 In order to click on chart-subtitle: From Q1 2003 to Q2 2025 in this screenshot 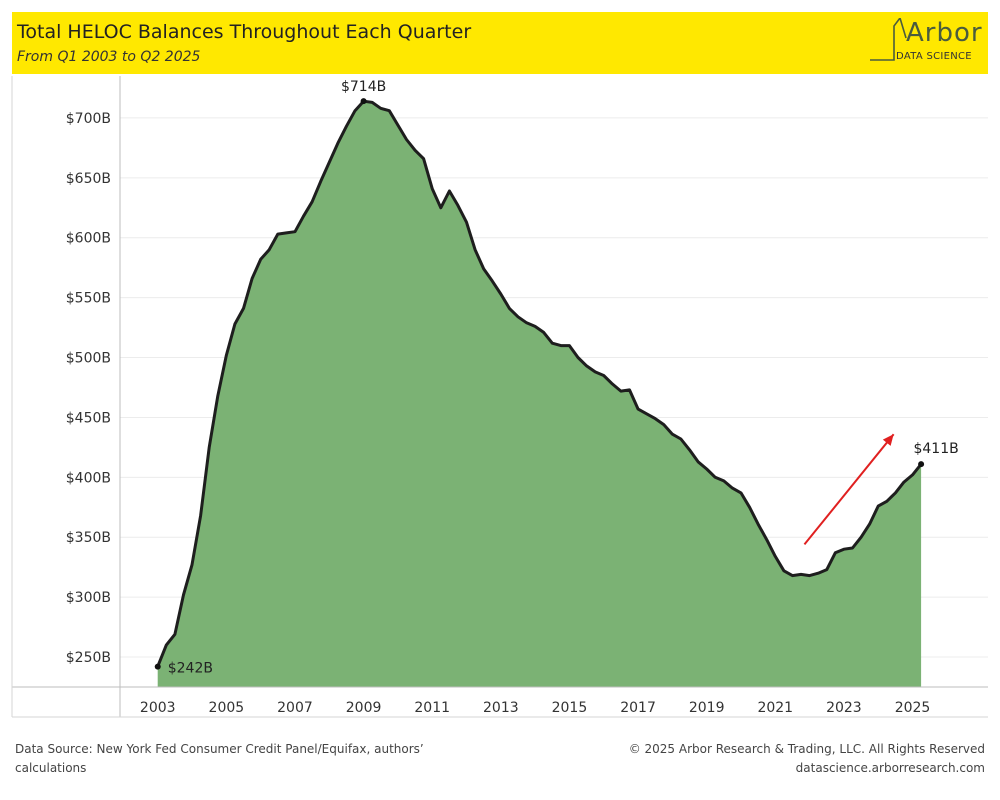, I will do `click(109, 57)`.